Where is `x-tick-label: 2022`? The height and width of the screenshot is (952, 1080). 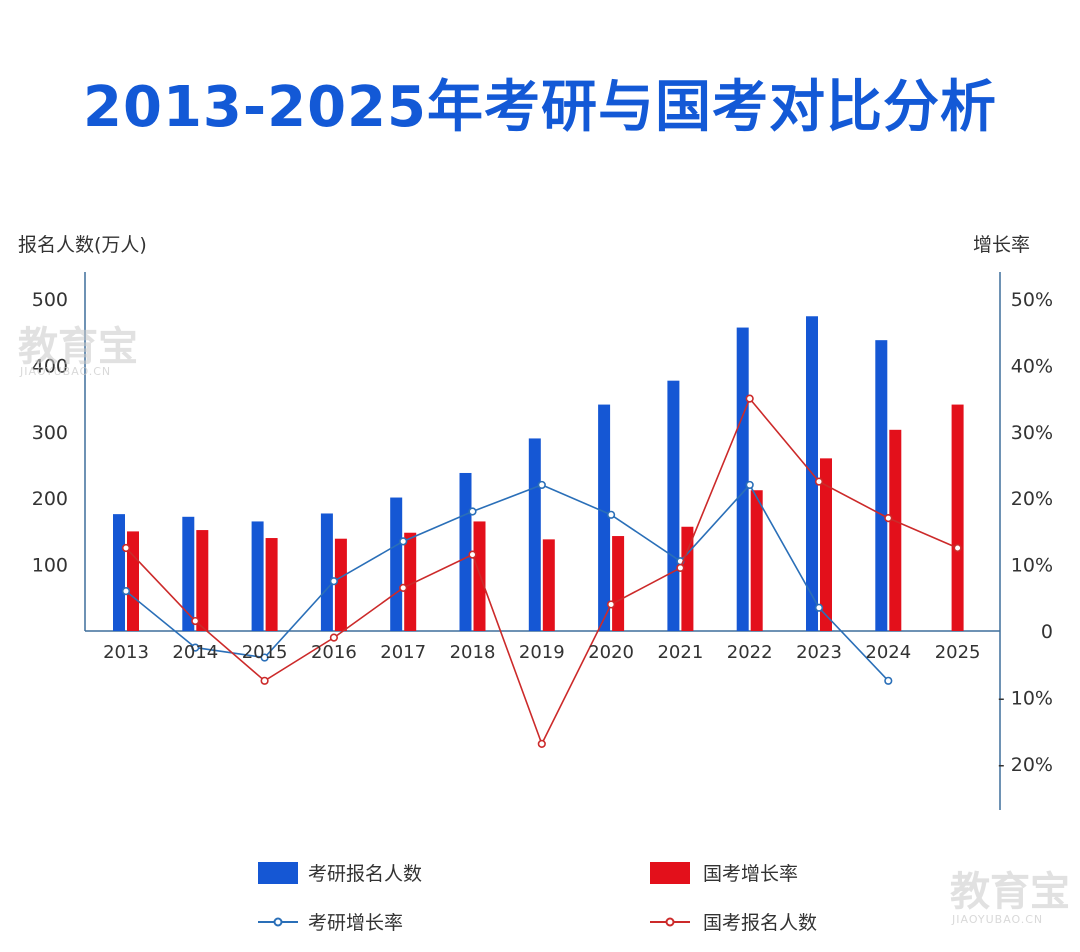 x-tick-label: 2022 is located at coordinates (750, 652).